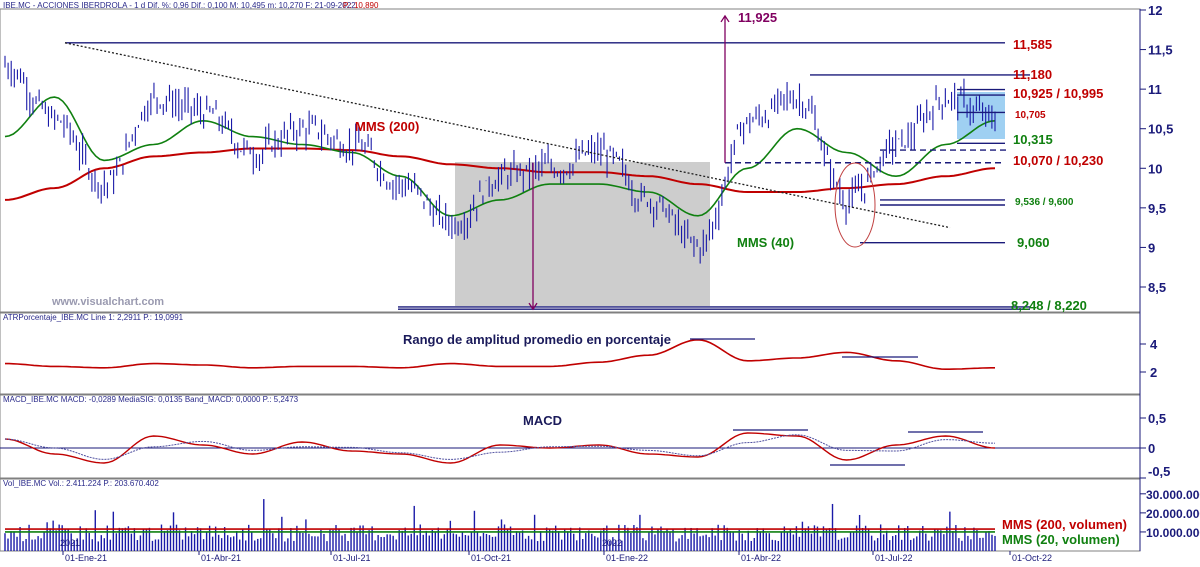 This screenshot has width=1200, height=567. Describe the element at coordinates (70, 543) in the screenshot. I see `year-mark-2021: 2021` at that location.